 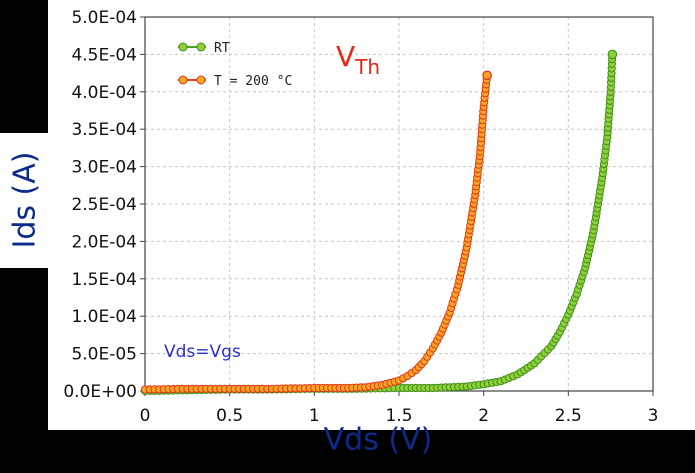 What do you see at coordinates (104, 18) in the screenshot?
I see `y-tick-label: 5.0E-04` at bounding box center [104, 18].